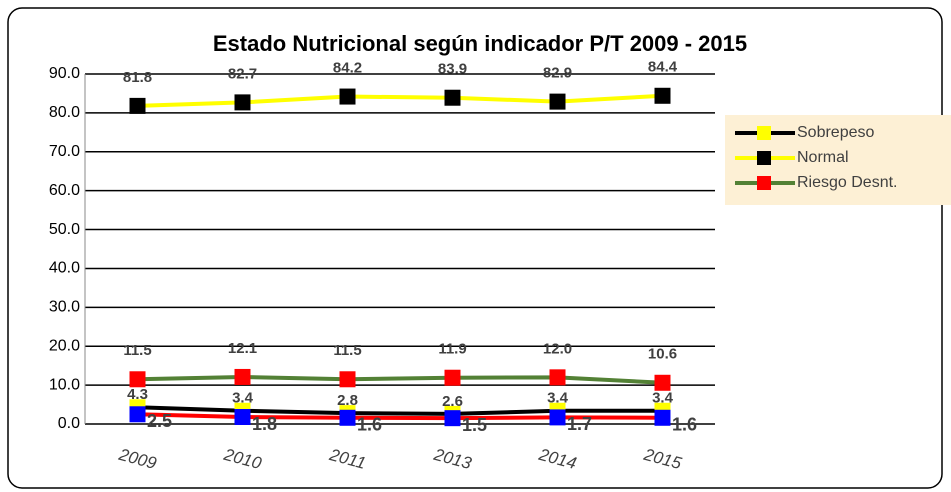  Describe the element at coordinates (64, 229) in the screenshot. I see `y-tick-label: 50.0` at that location.